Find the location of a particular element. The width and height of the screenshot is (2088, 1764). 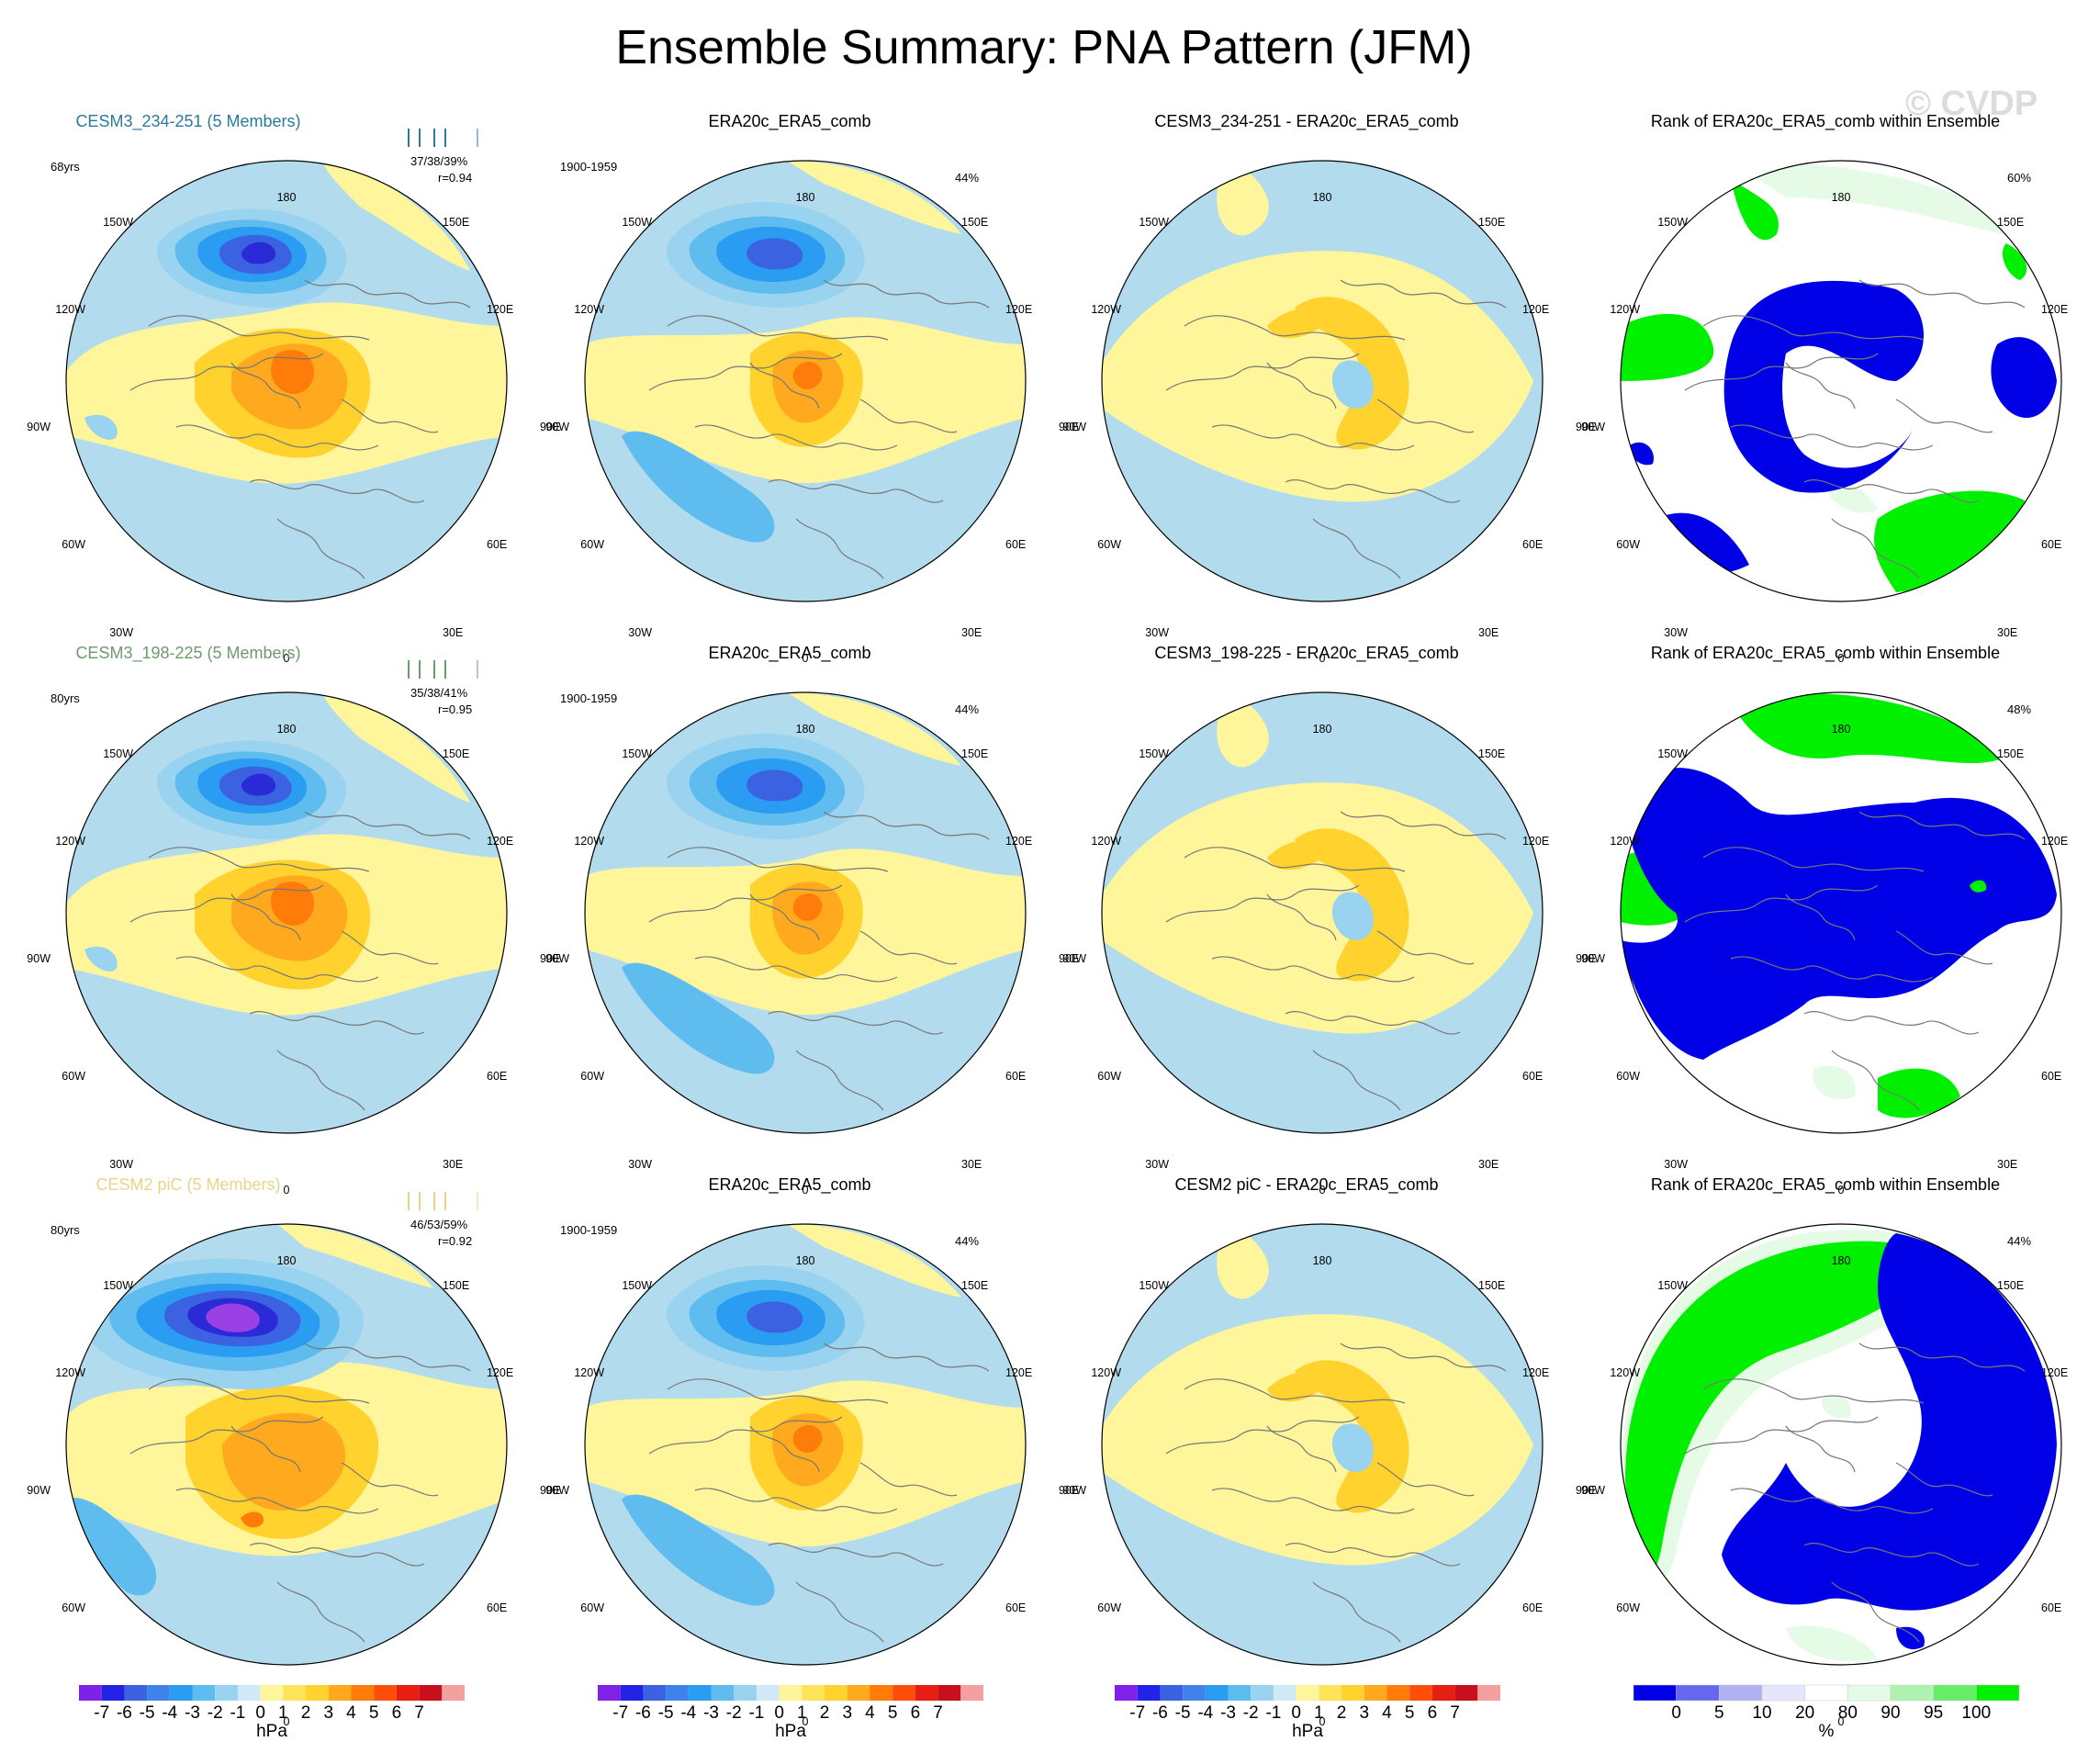

rank-colorbar: 0 5 10 20 80 90 95 100% is located at coordinates (1826, 1713).